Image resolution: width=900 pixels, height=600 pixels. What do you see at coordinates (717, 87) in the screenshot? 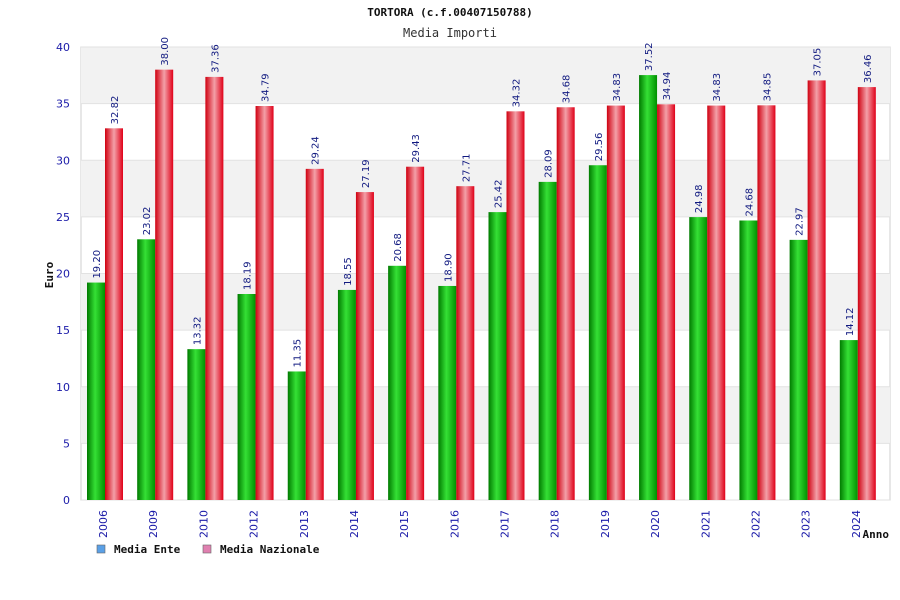
I see `data-label: 34.83` at bounding box center [717, 87].